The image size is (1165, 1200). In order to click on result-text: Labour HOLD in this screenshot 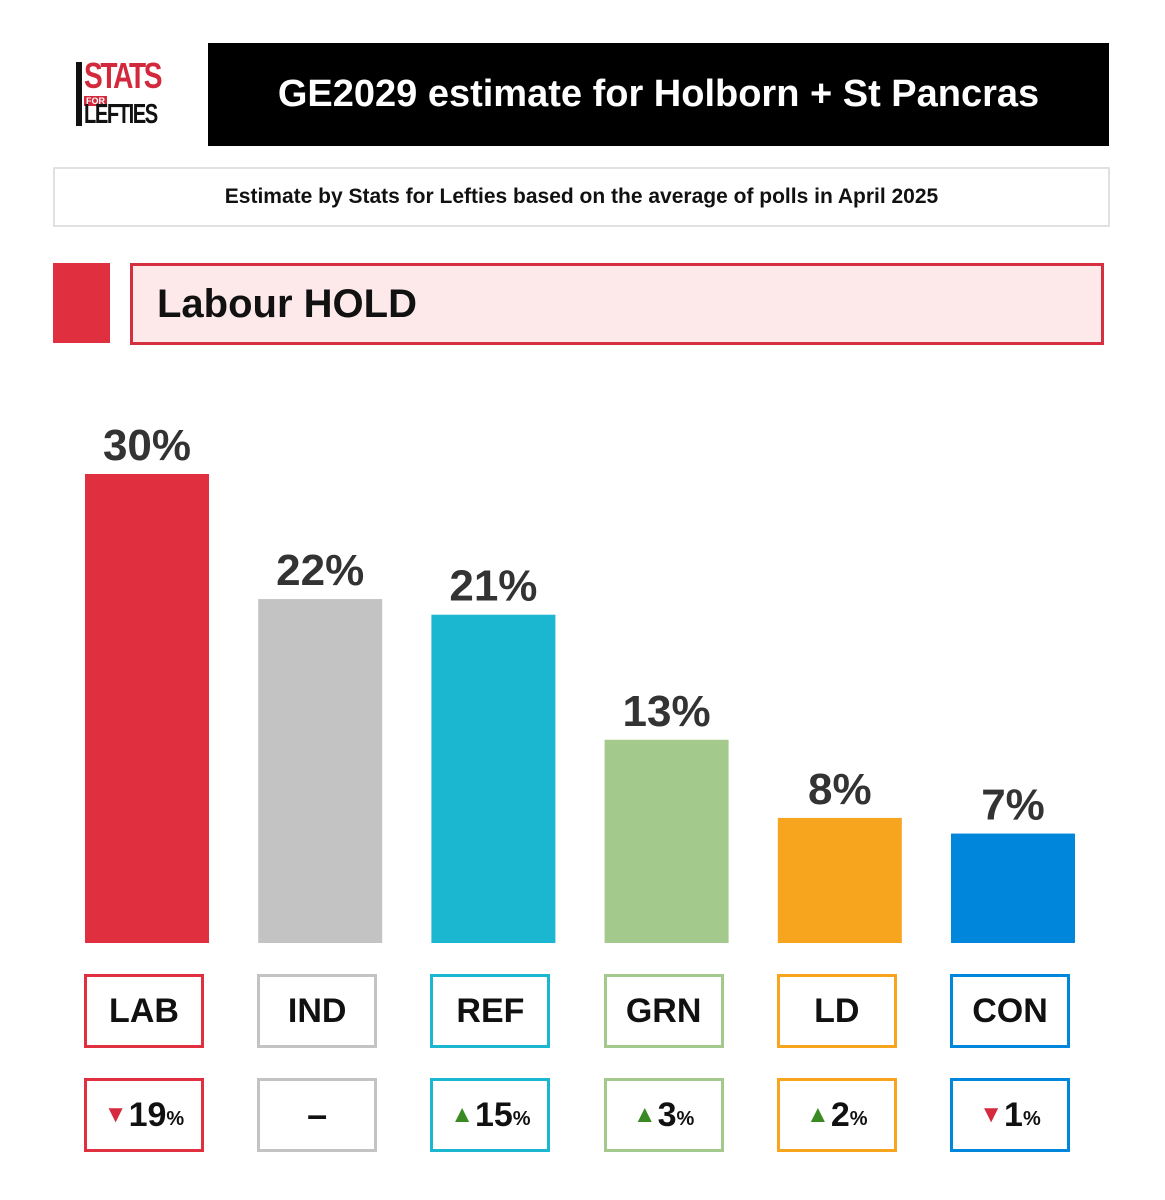, I will do `click(287, 303)`.